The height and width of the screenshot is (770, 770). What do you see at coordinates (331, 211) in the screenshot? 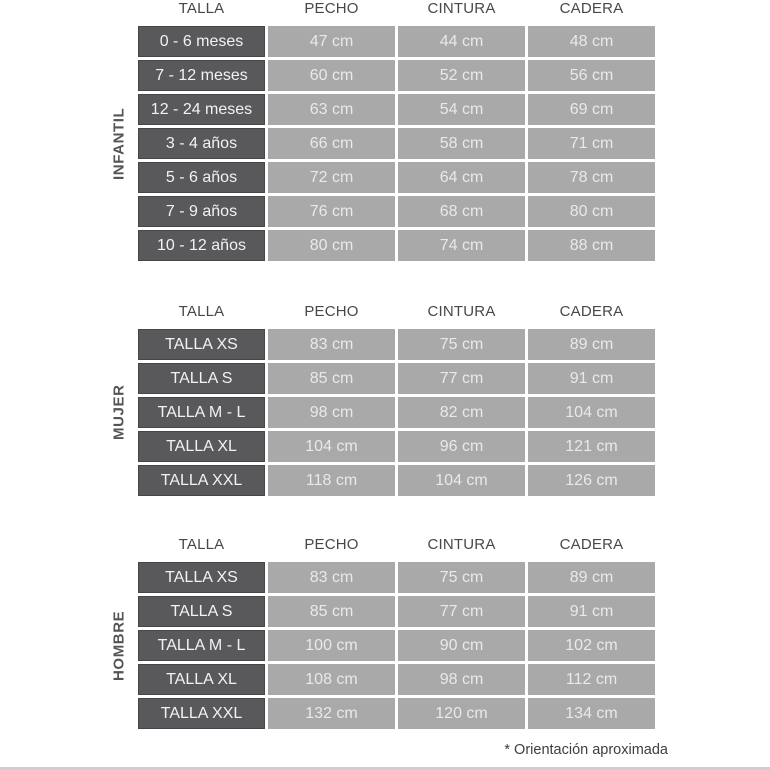
I see `pecho-value-cell: 76 cm` at bounding box center [331, 211].